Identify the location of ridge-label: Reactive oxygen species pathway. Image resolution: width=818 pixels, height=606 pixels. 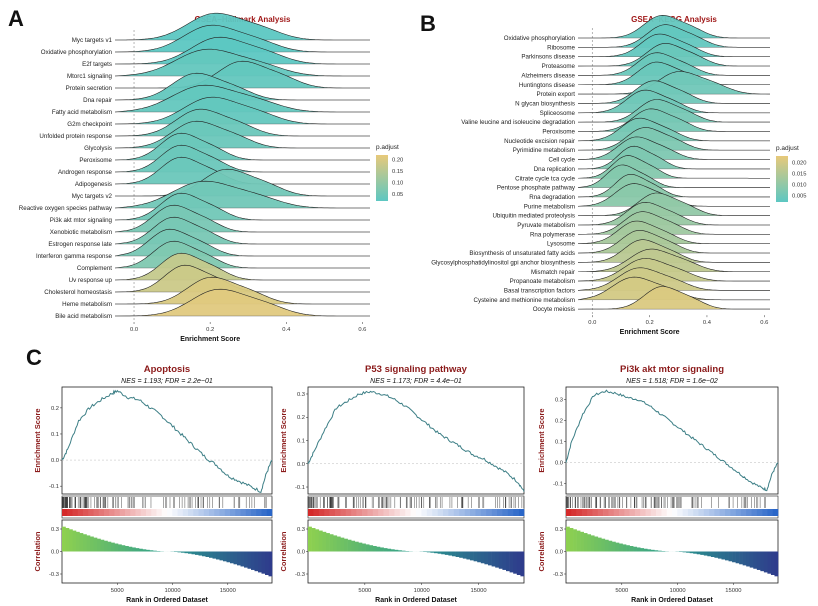
(66, 208).